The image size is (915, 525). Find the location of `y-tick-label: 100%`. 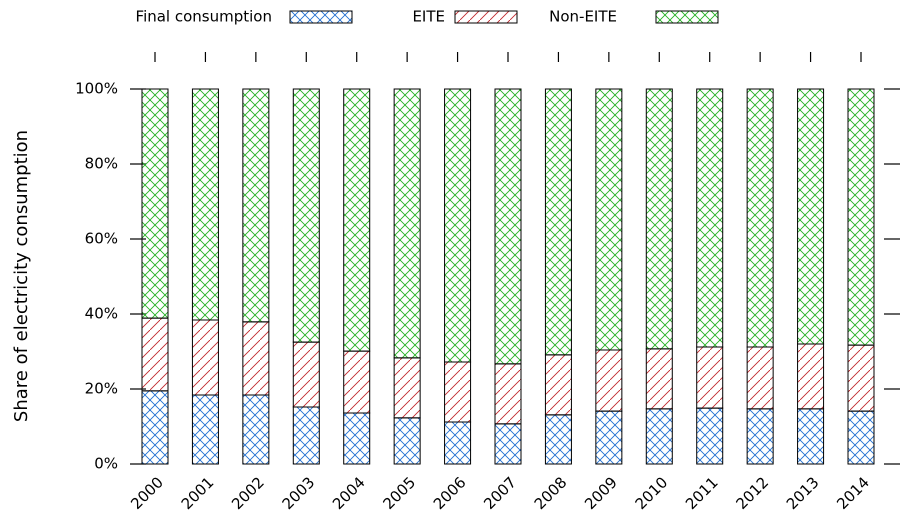

y-tick-label: 100% is located at coordinates (96, 89).